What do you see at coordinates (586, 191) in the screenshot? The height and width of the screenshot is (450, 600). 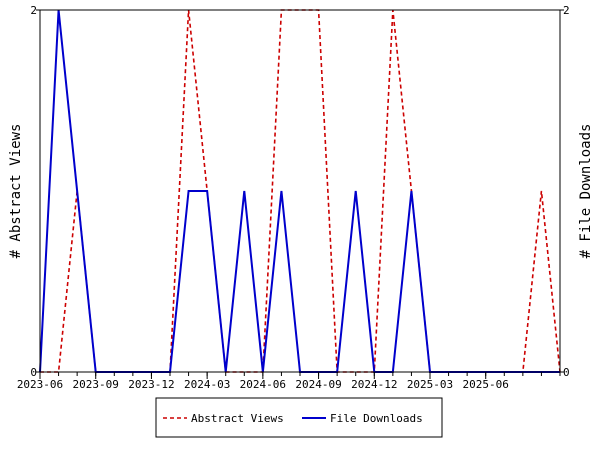 I see `y-axis-right-label: # File Downloads` at bounding box center [586, 191].